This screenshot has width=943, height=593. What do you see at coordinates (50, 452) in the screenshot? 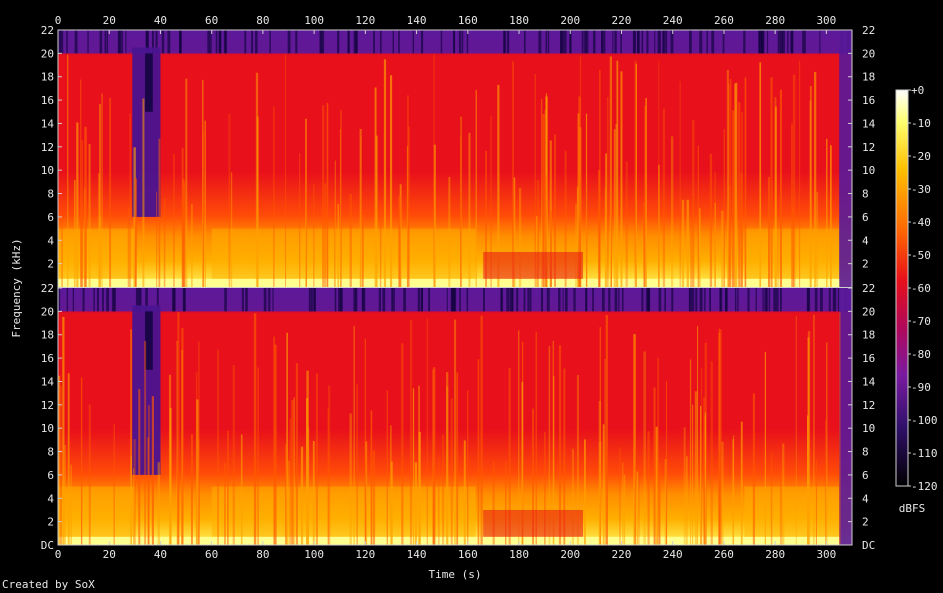
I see `y-tick-label-left: 8` at bounding box center [50, 452].